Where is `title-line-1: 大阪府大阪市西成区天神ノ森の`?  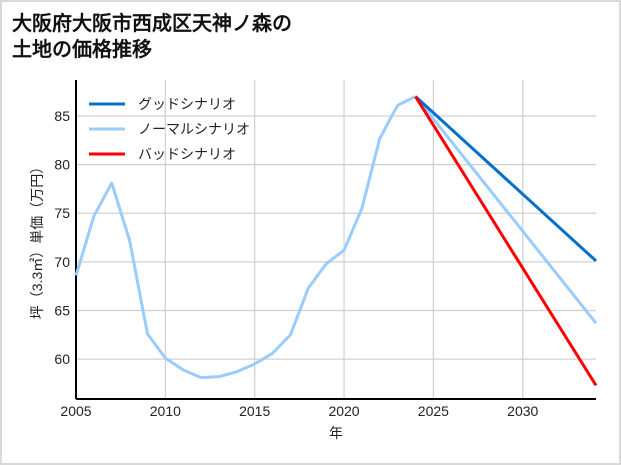 title-line-1: 大阪府大阪市西成区天神ノ森の is located at coordinates (152, 23).